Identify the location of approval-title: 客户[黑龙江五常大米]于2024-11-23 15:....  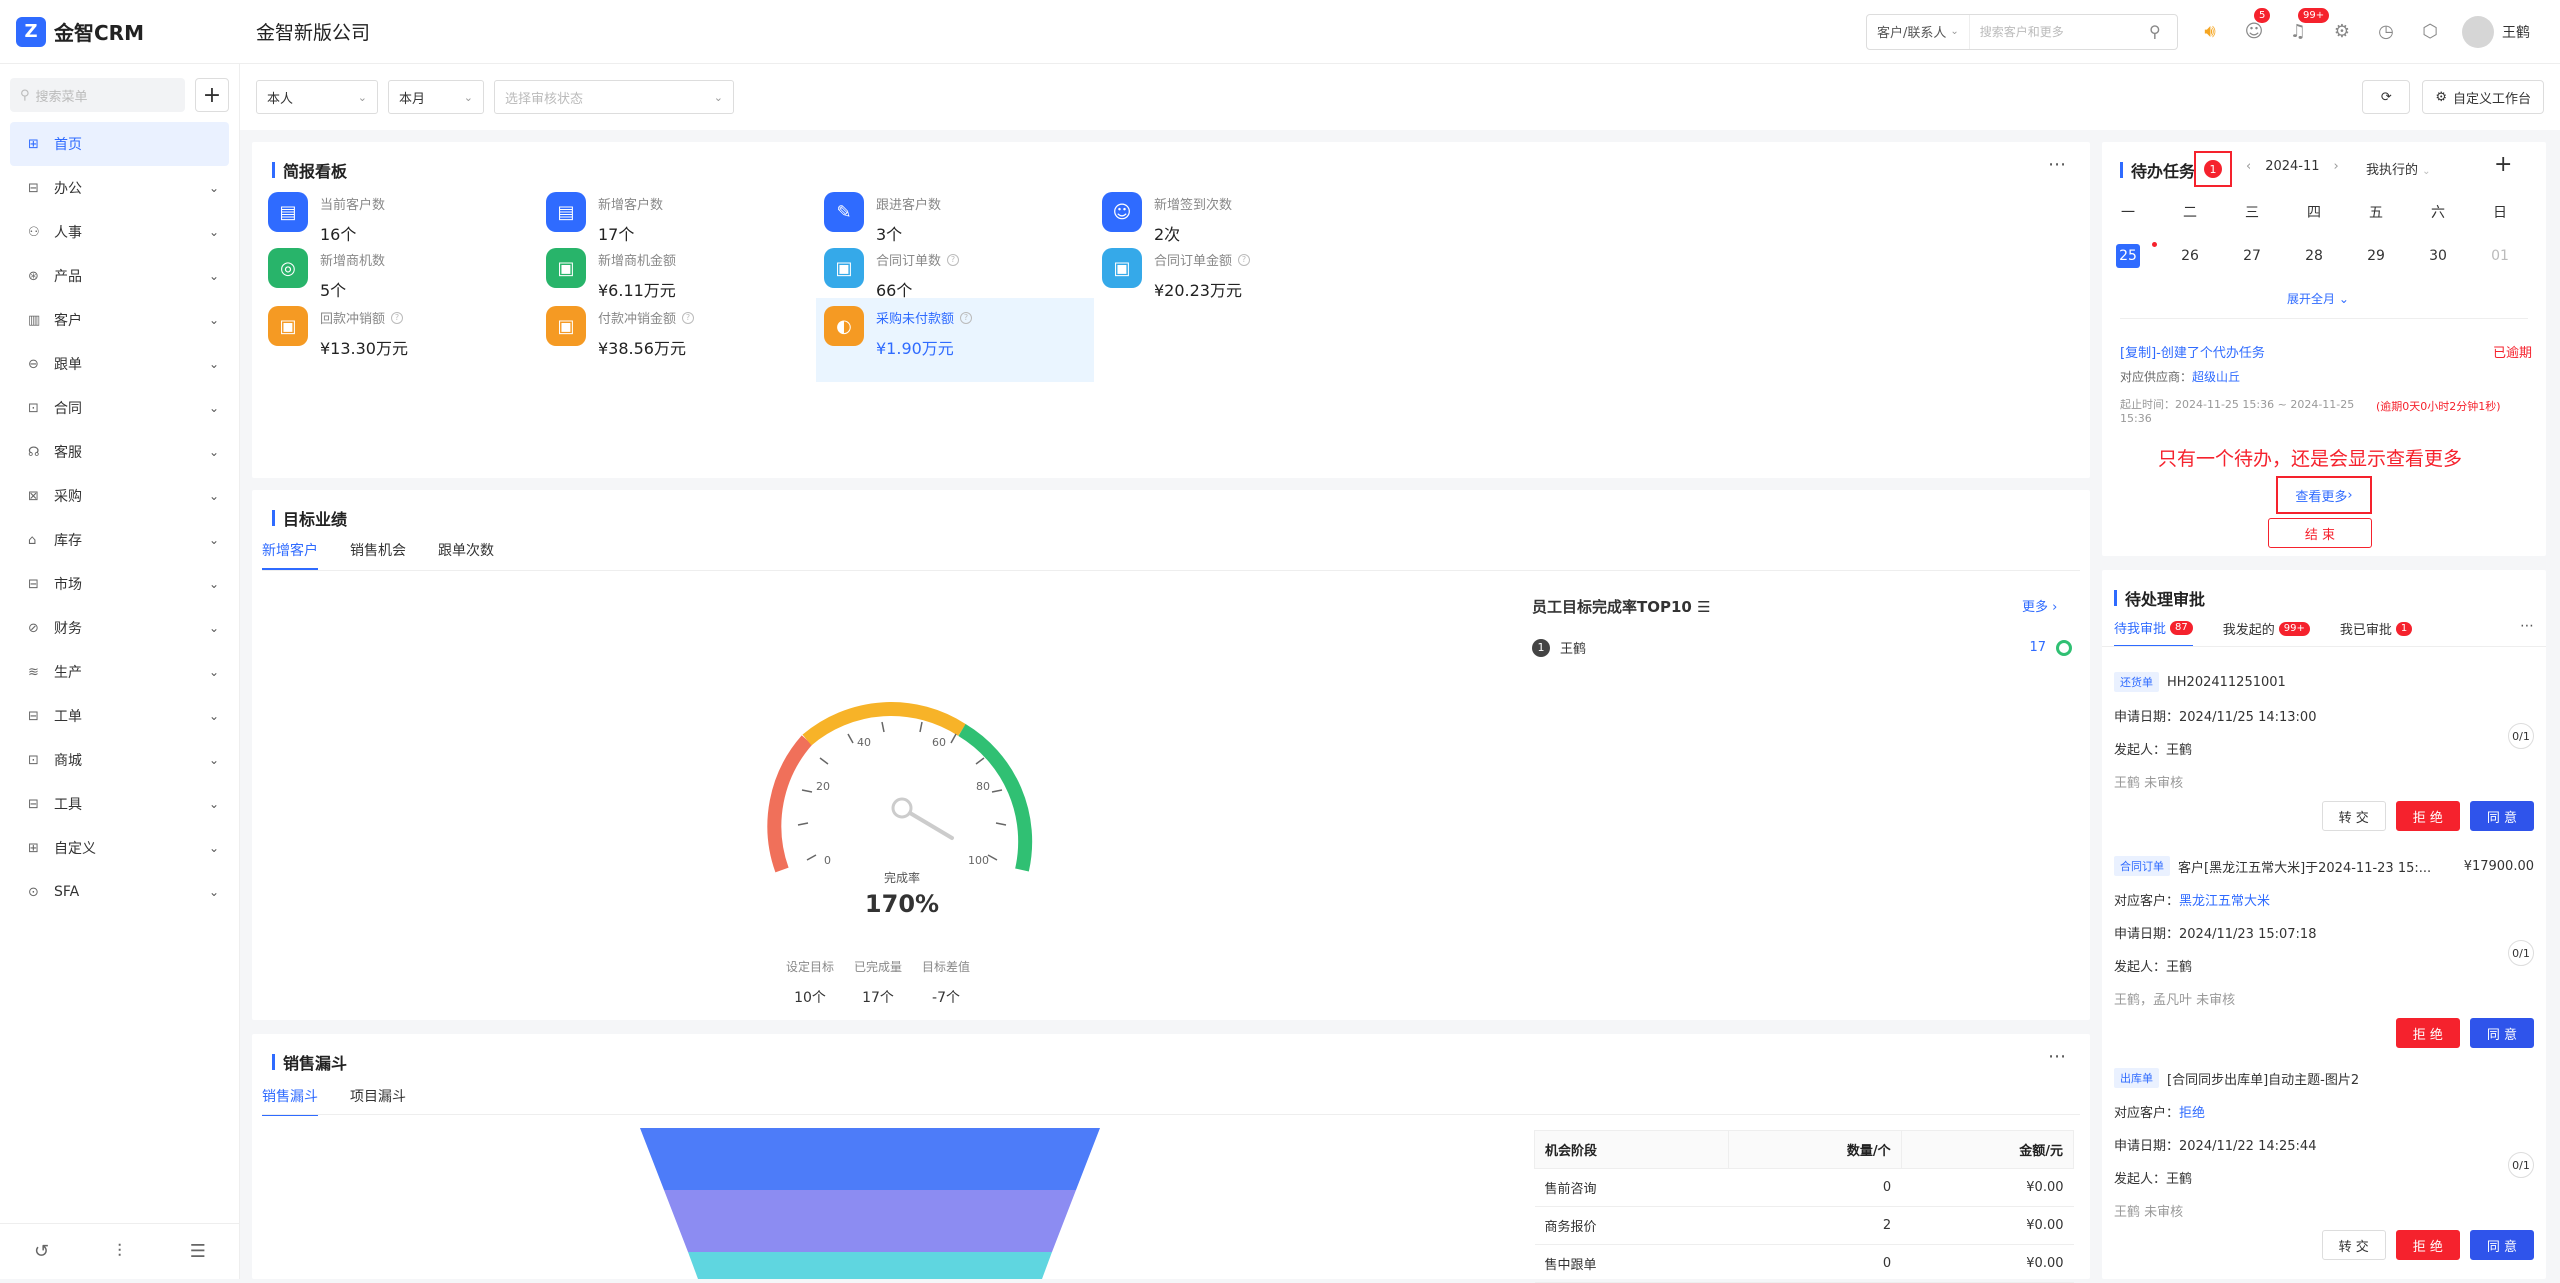
(2305, 868).